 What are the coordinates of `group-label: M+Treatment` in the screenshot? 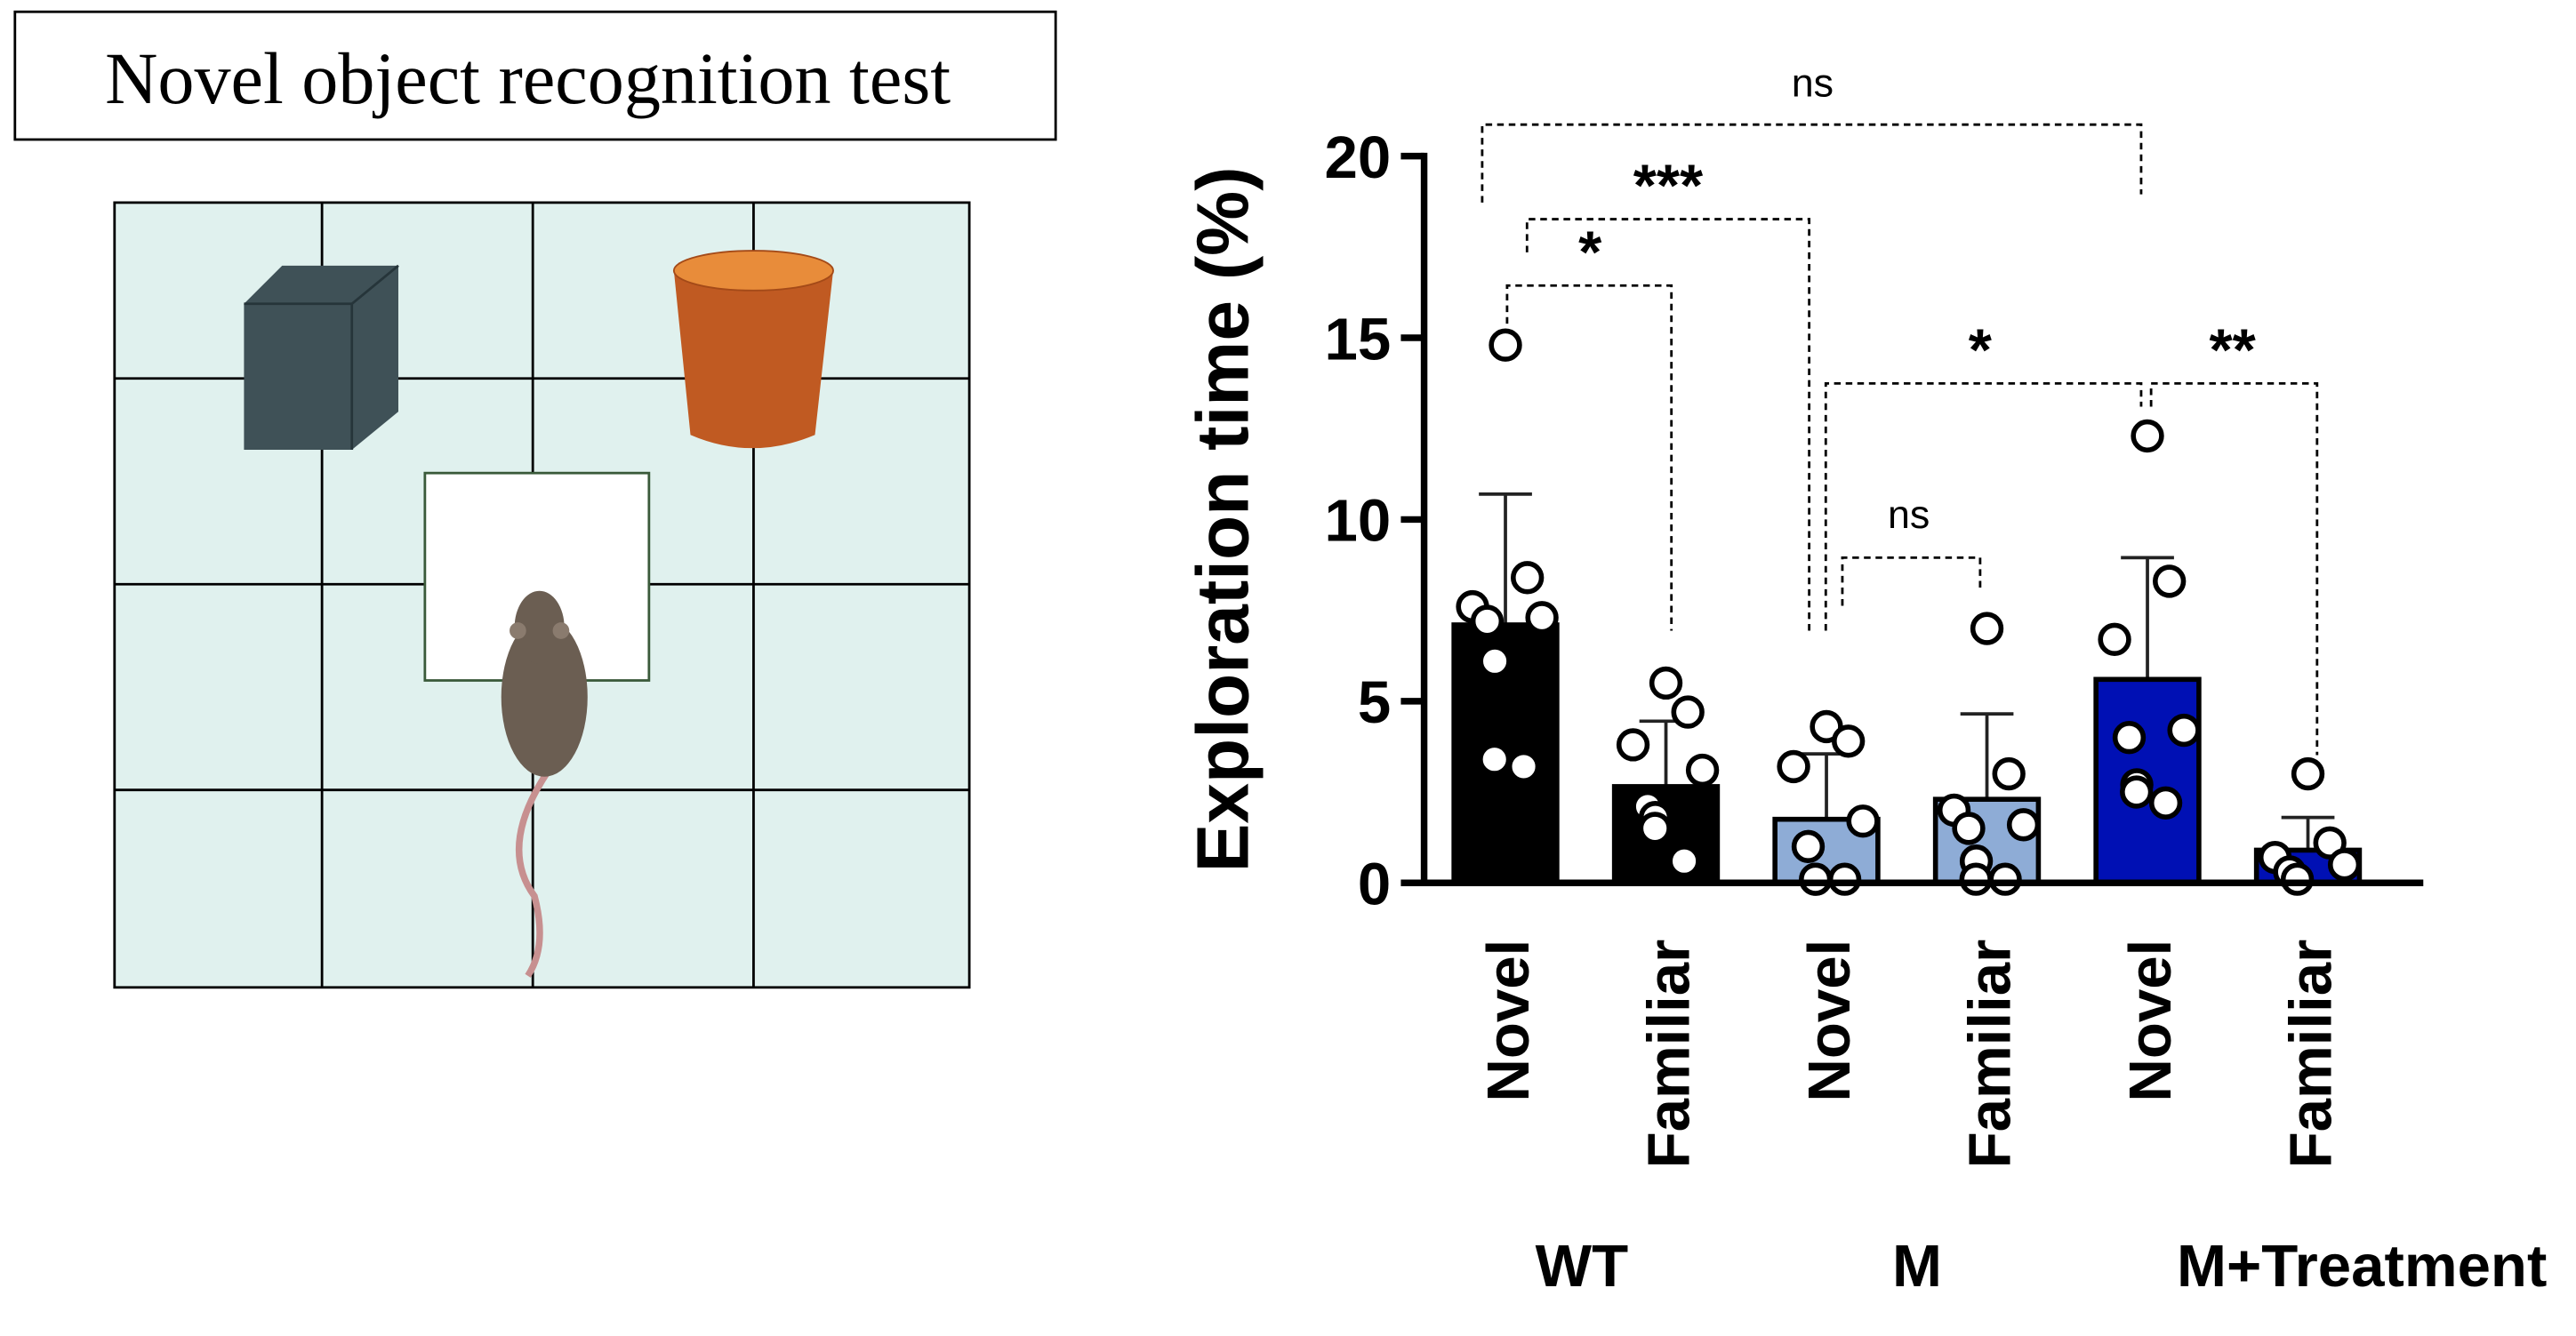 It's located at (2362, 1266).